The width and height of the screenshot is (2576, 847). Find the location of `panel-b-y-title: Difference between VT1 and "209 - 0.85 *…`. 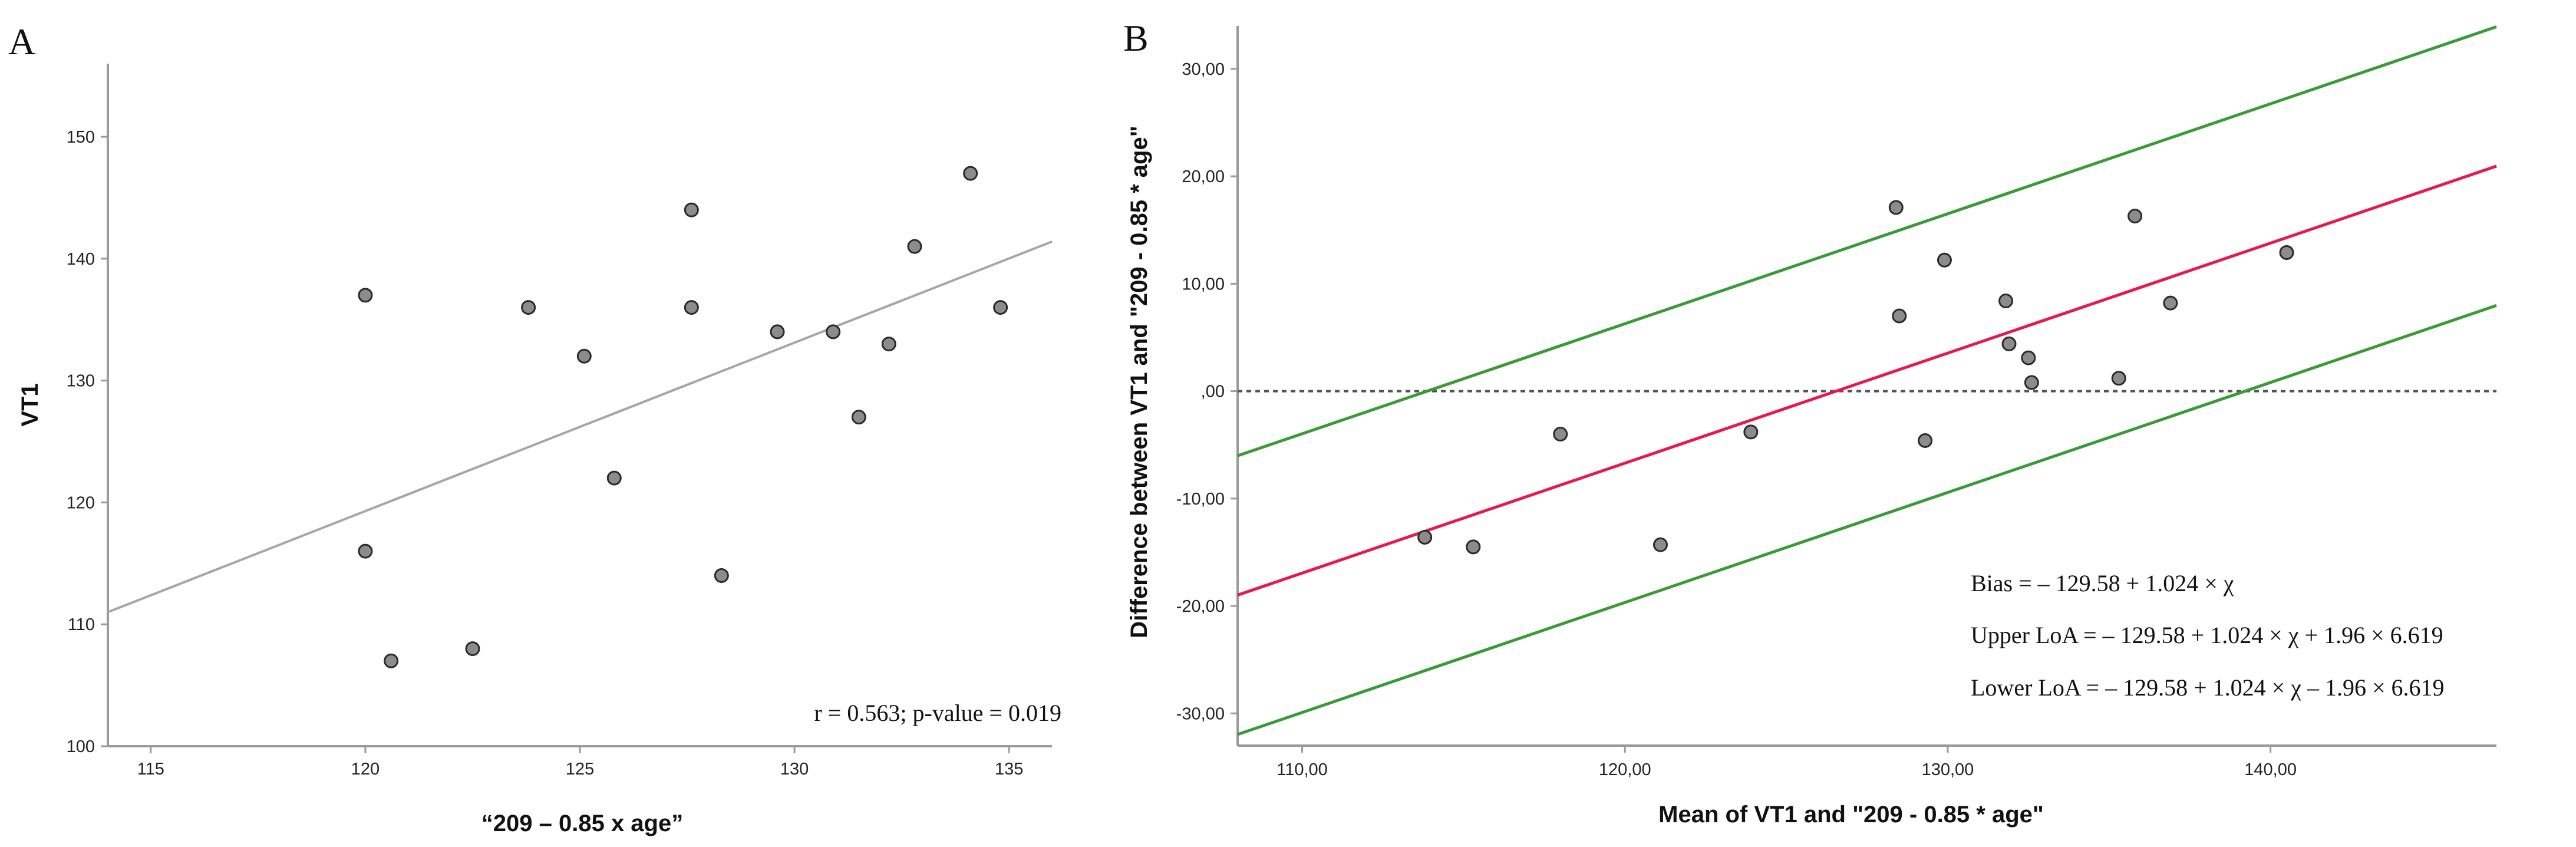

panel-b-y-title: Difference between VT1 and "209 - 0.85 *… is located at coordinates (1139, 382).